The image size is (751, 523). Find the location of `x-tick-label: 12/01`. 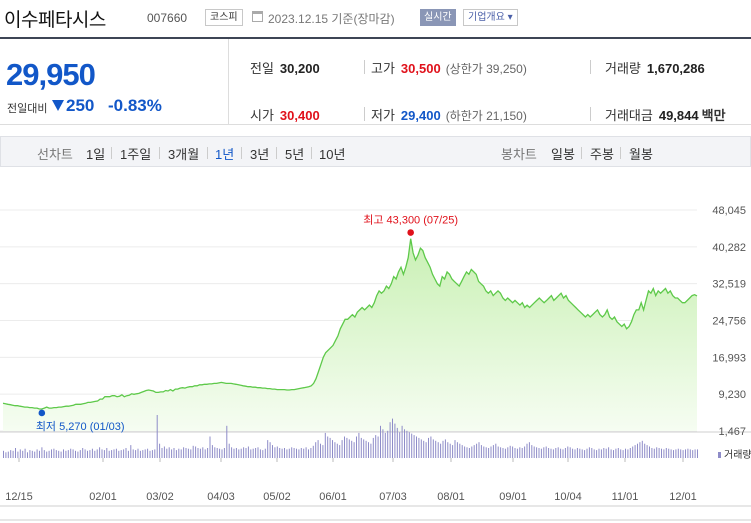

x-tick-label: 12/01 is located at coordinates (683, 497).